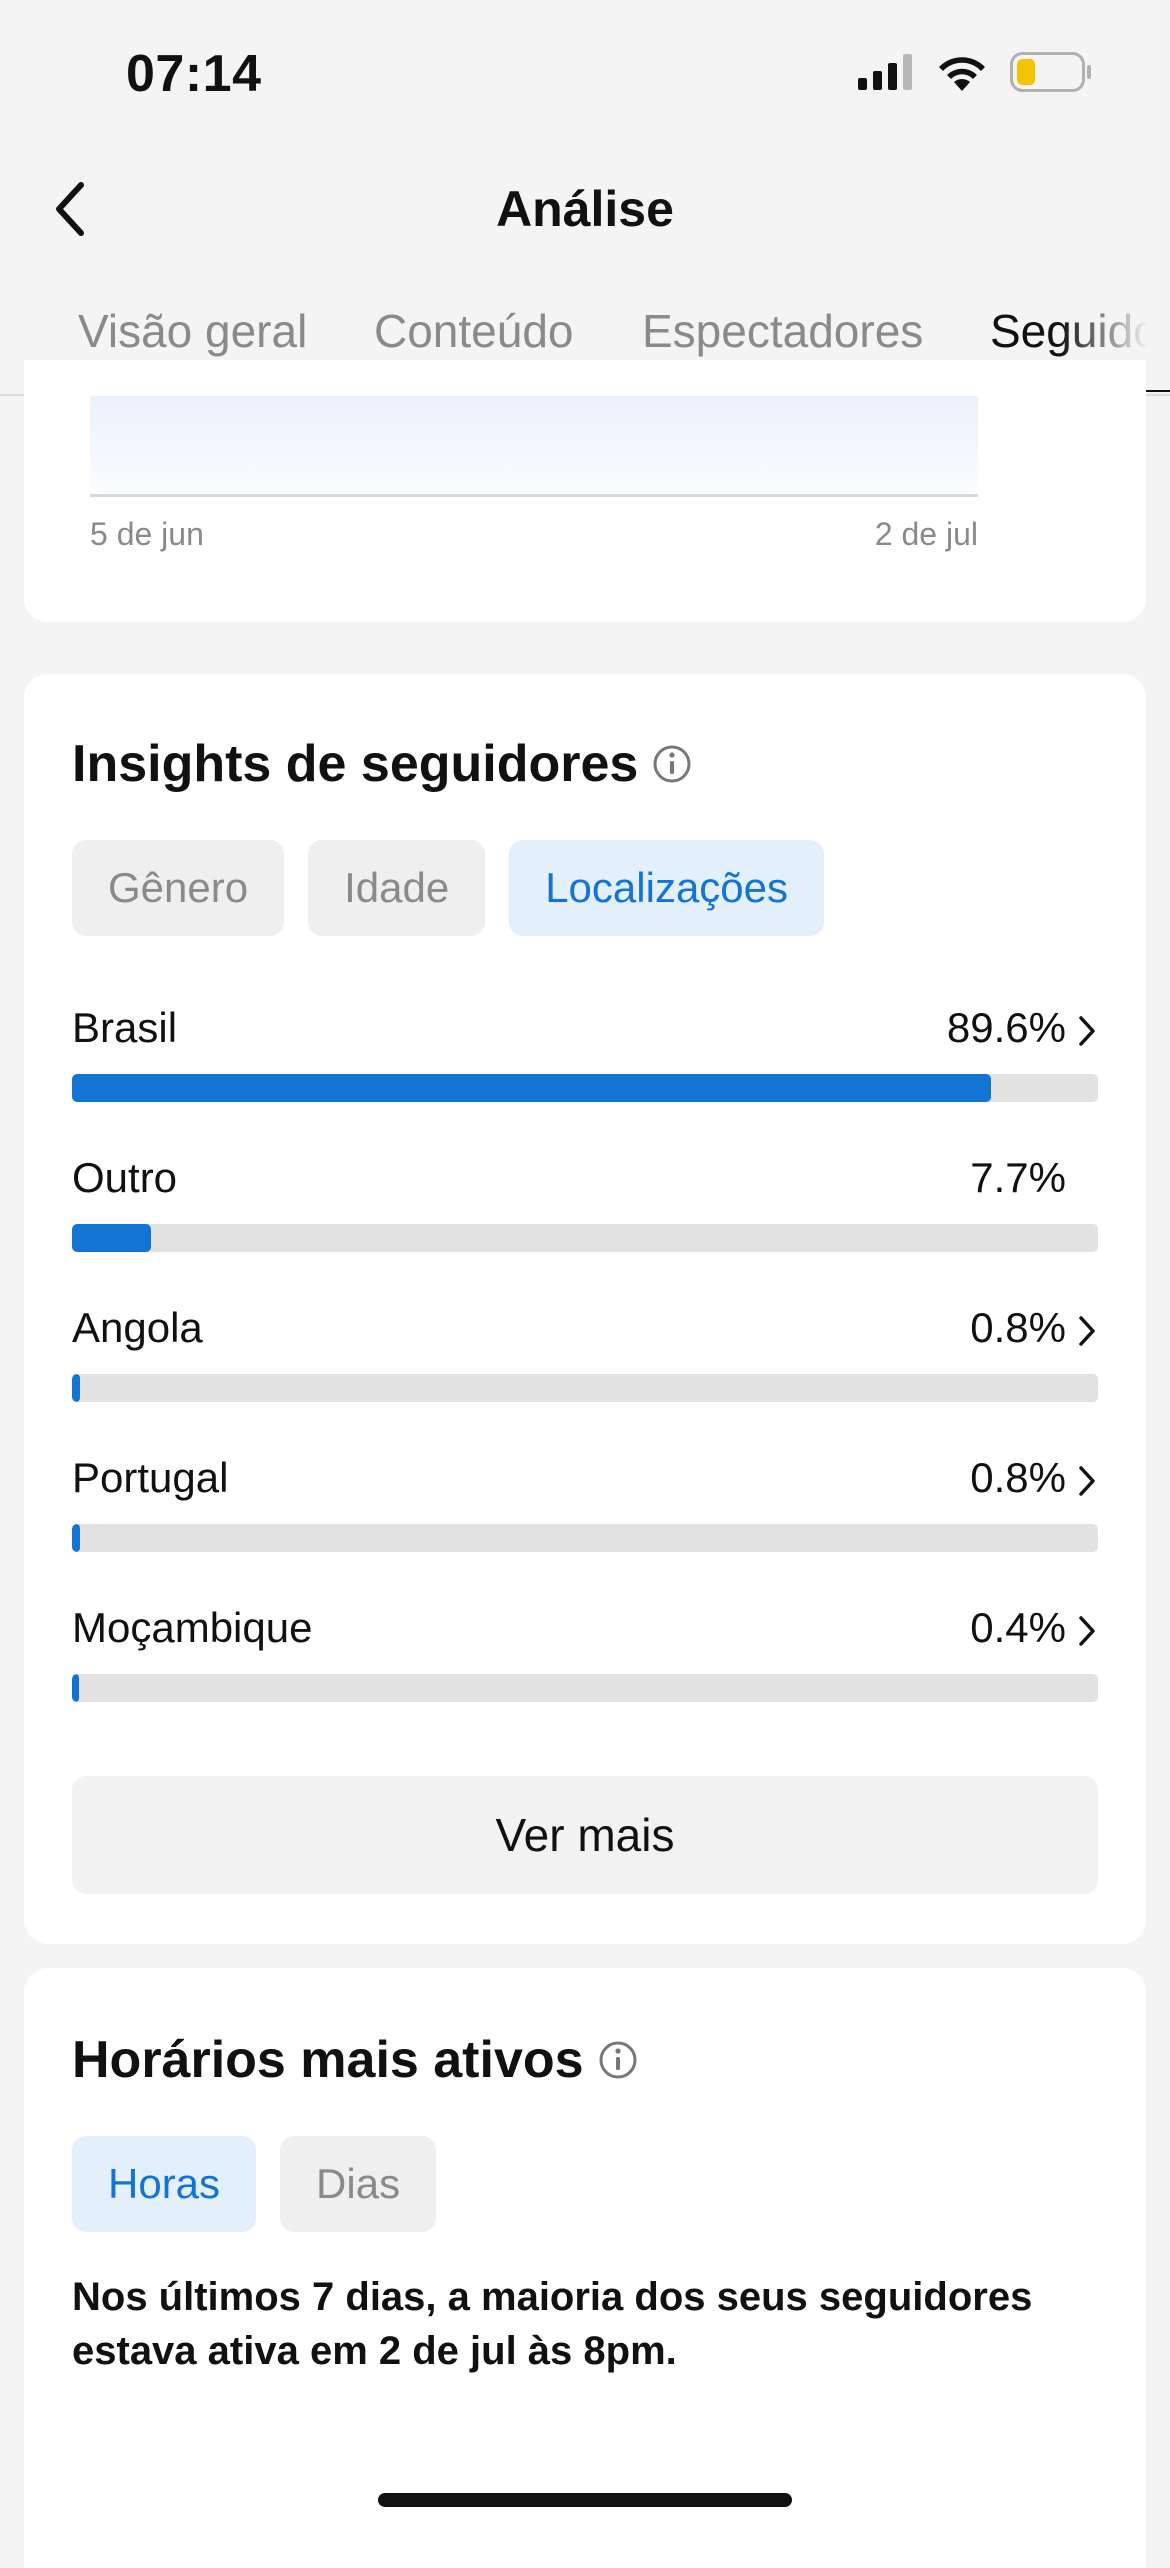 The width and height of the screenshot is (1170, 2568). What do you see at coordinates (397, 888) in the screenshot?
I see `chip-age: Idade` at bounding box center [397, 888].